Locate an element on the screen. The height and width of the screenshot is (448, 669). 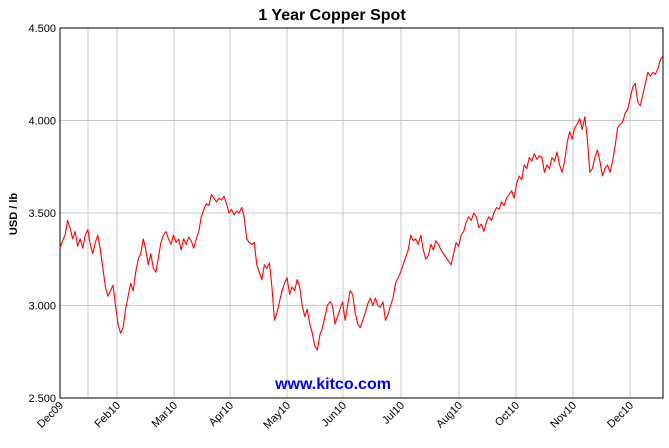
x-tick-label: Jul10 is located at coordinates (393, 413).